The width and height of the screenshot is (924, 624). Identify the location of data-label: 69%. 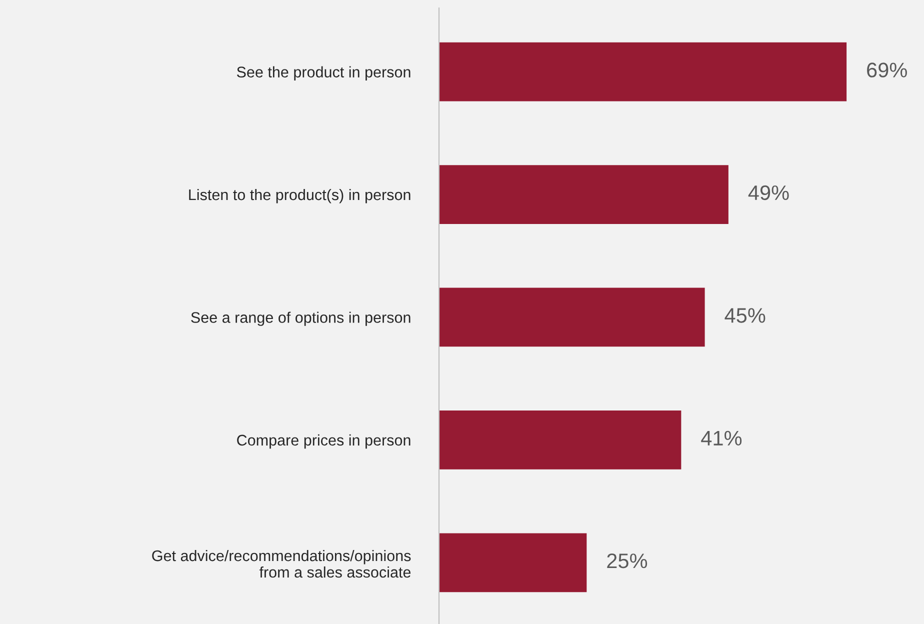
(887, 70).